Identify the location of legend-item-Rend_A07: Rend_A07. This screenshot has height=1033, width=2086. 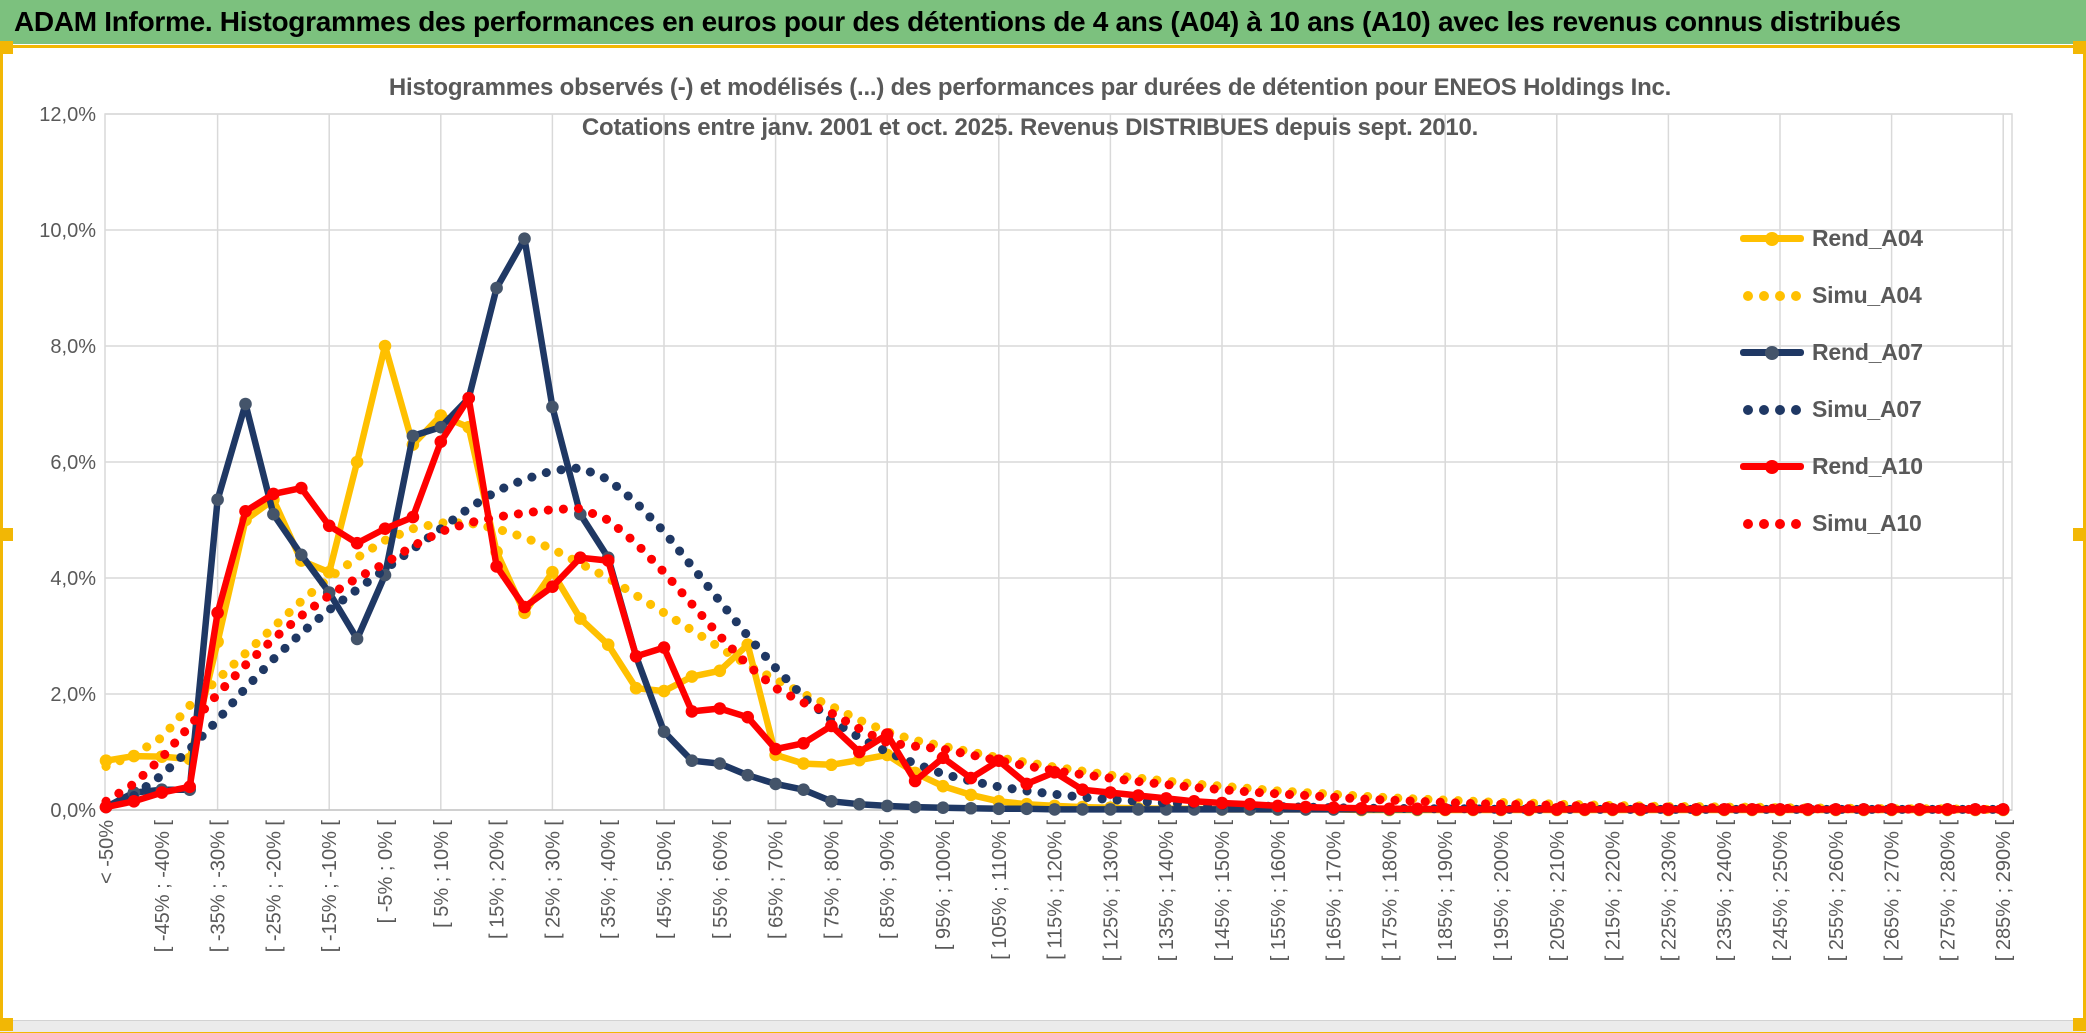
(1831, 352).